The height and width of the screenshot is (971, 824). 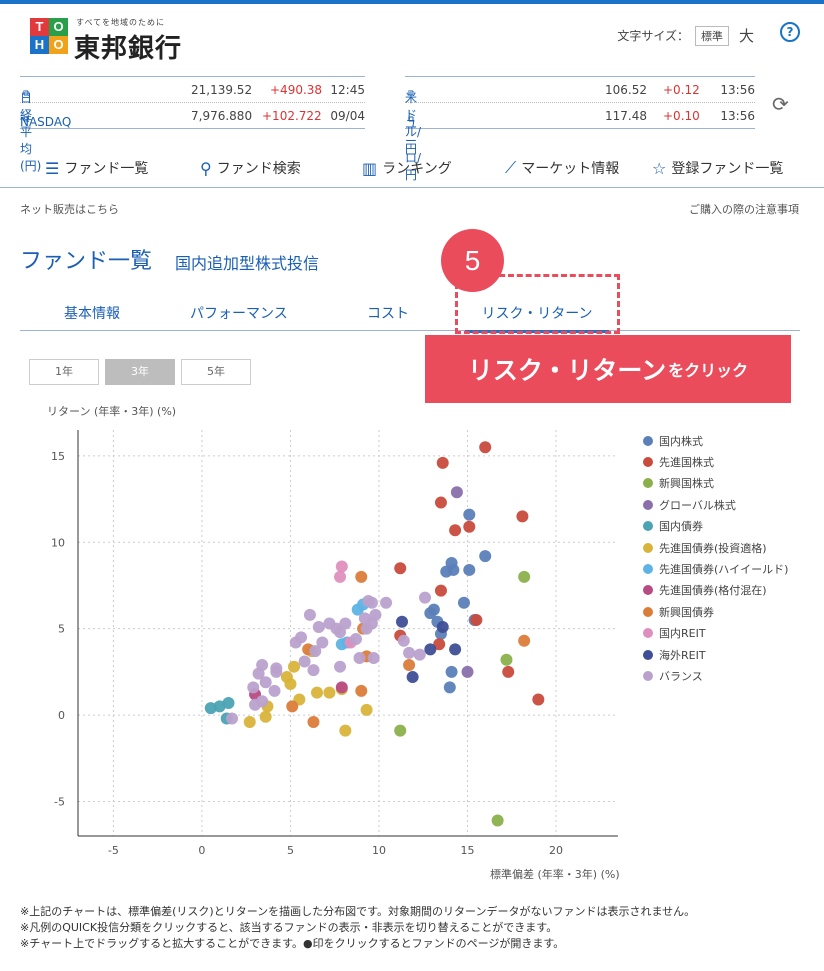 I want to click on nav-fund-list: ☰ ファンド一覧, so click(x=96, y=168).